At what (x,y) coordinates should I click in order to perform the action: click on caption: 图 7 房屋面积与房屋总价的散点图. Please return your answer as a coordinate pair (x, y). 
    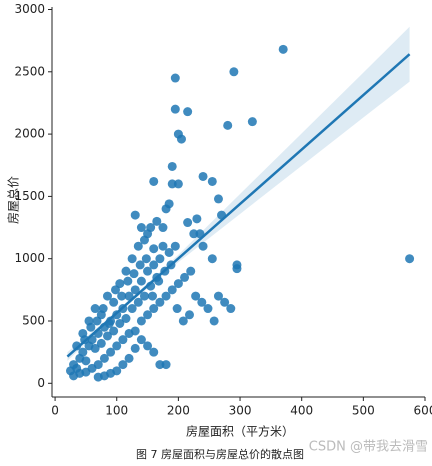
    Looking at the image, I should click on (220, 454).